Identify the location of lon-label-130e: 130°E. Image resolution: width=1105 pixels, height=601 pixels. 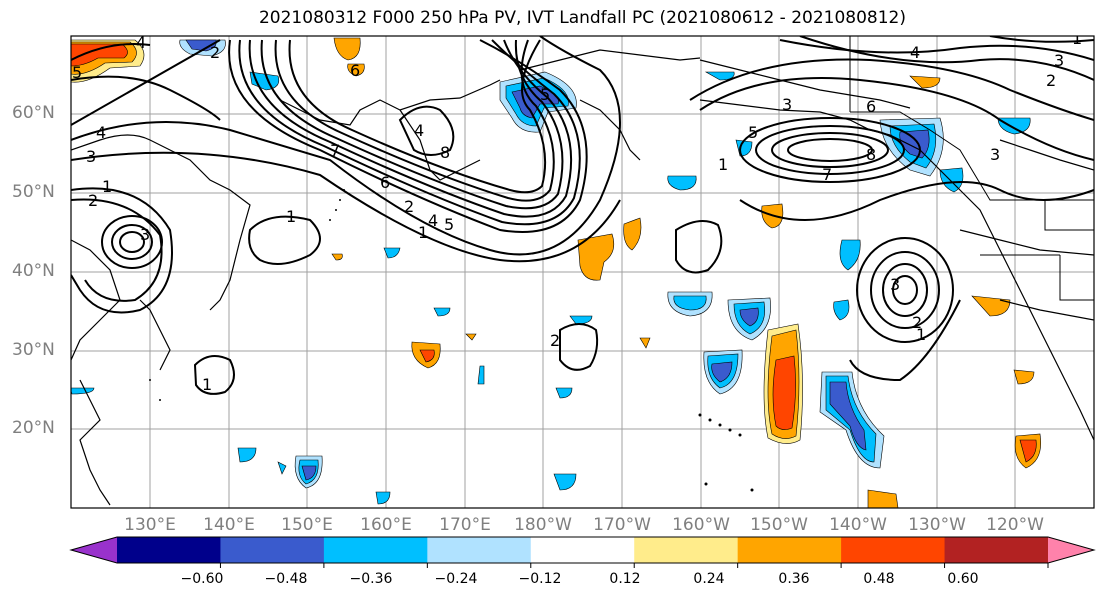
(150, 525).